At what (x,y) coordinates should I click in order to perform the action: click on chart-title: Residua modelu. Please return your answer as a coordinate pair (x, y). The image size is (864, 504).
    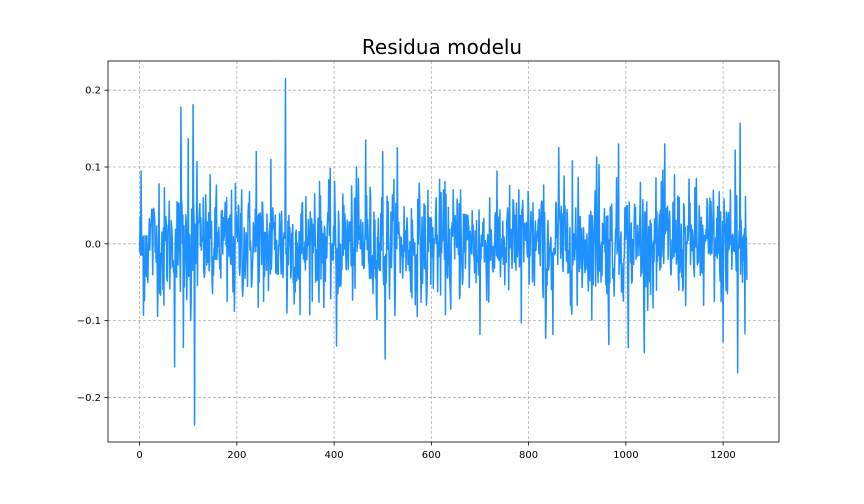
    Looking at the image, I should click on (442, 47).